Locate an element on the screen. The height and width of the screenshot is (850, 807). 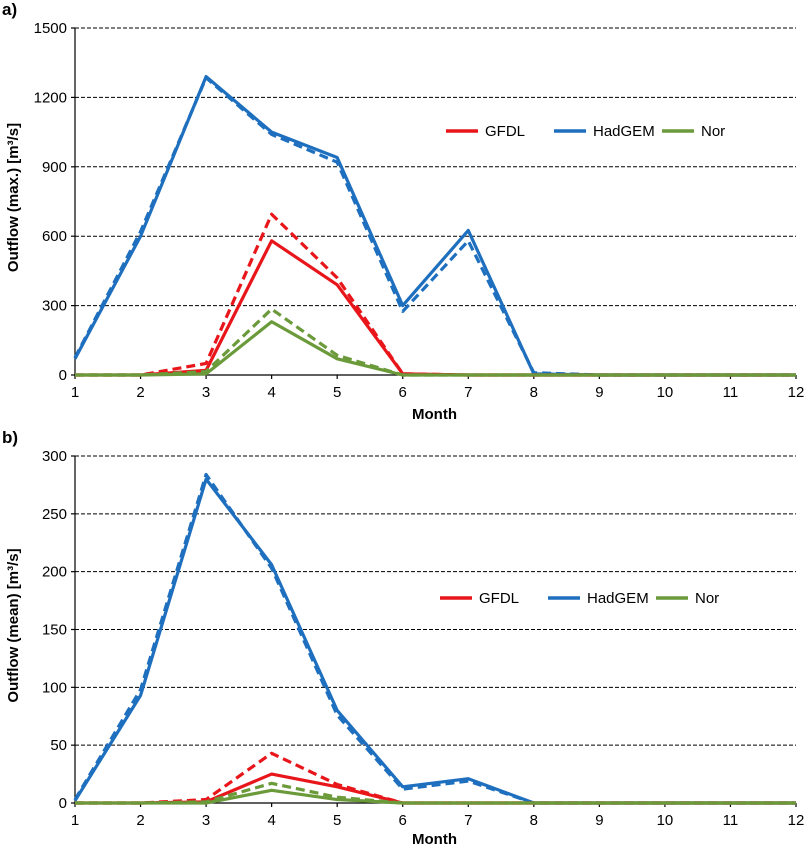
y-tick-label: 1200 is located at coordinates (50, 97).